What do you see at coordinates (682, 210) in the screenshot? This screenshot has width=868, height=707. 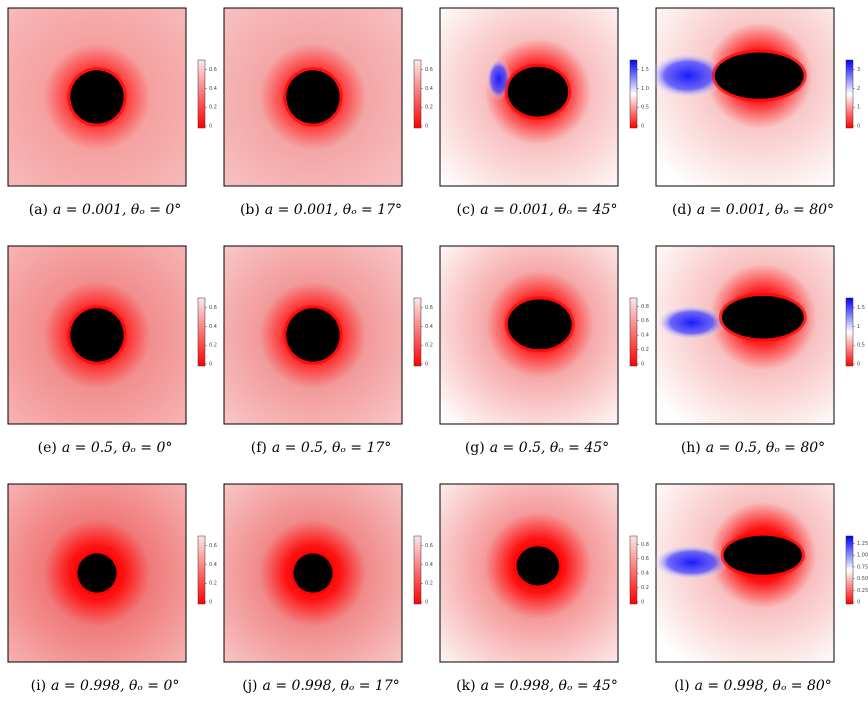 I see `caption-label: (d)` at bounding box center [682, 210].